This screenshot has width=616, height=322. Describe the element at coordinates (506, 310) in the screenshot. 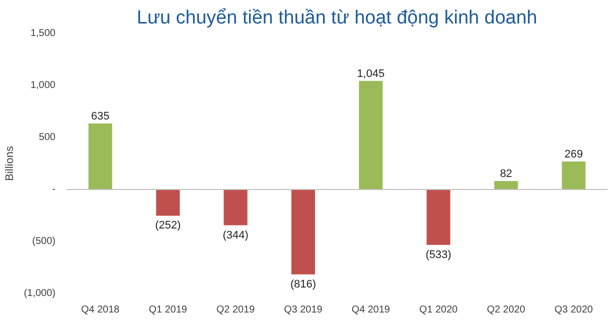

I see `x-tick-label: Q2 2020` at that location.